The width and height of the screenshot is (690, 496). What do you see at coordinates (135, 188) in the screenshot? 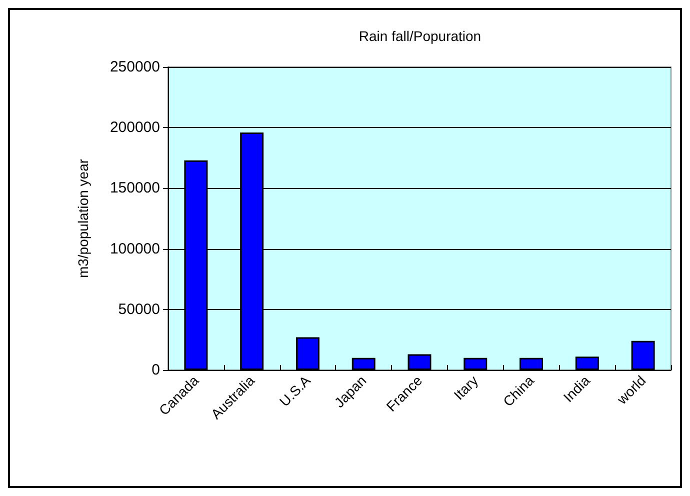
I see `y-tick-label: 150000` at bounding box center [135, 188].